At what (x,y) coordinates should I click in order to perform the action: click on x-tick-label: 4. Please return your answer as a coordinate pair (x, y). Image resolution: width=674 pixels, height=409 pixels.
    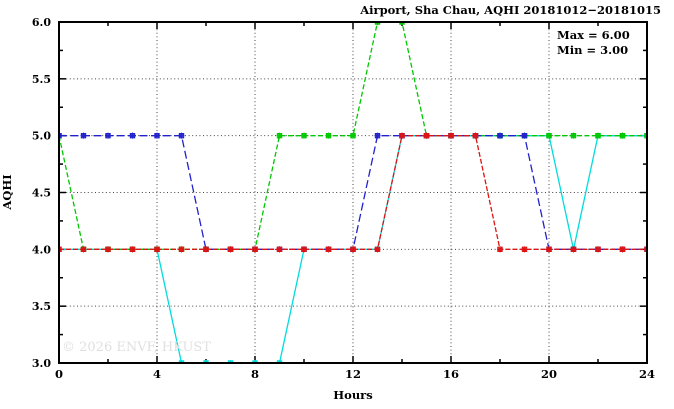
    Looking at the image, I should click on (157, 374).